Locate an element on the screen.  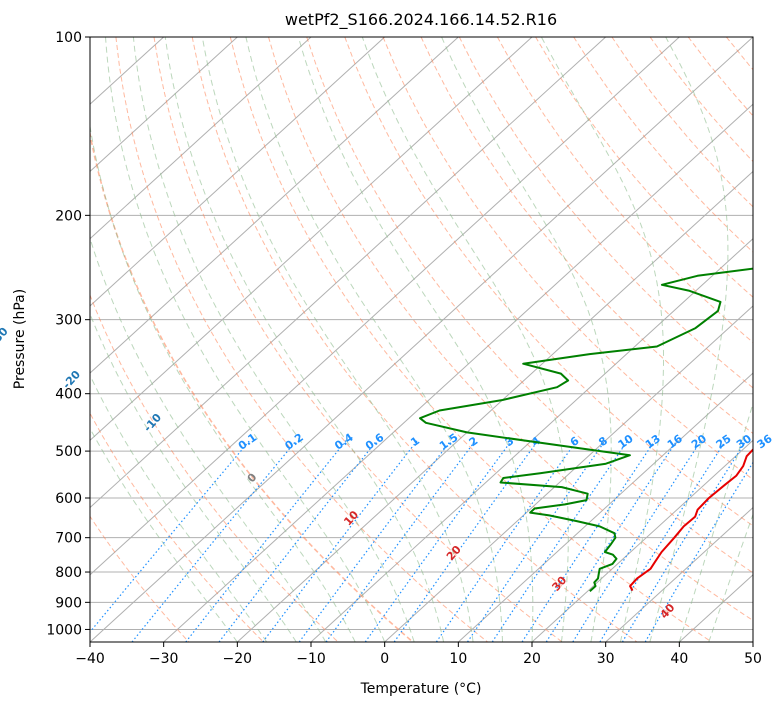
temperature-trace is located at coordinates (691, 520).